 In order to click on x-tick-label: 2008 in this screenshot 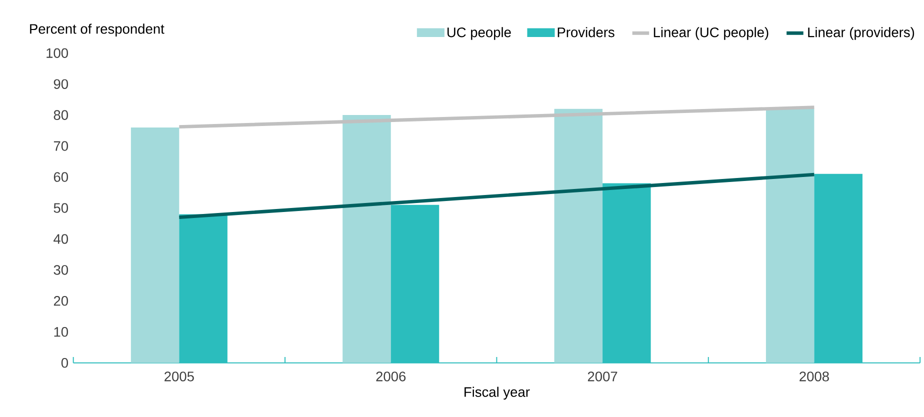, I will do `click(814, 377)`.